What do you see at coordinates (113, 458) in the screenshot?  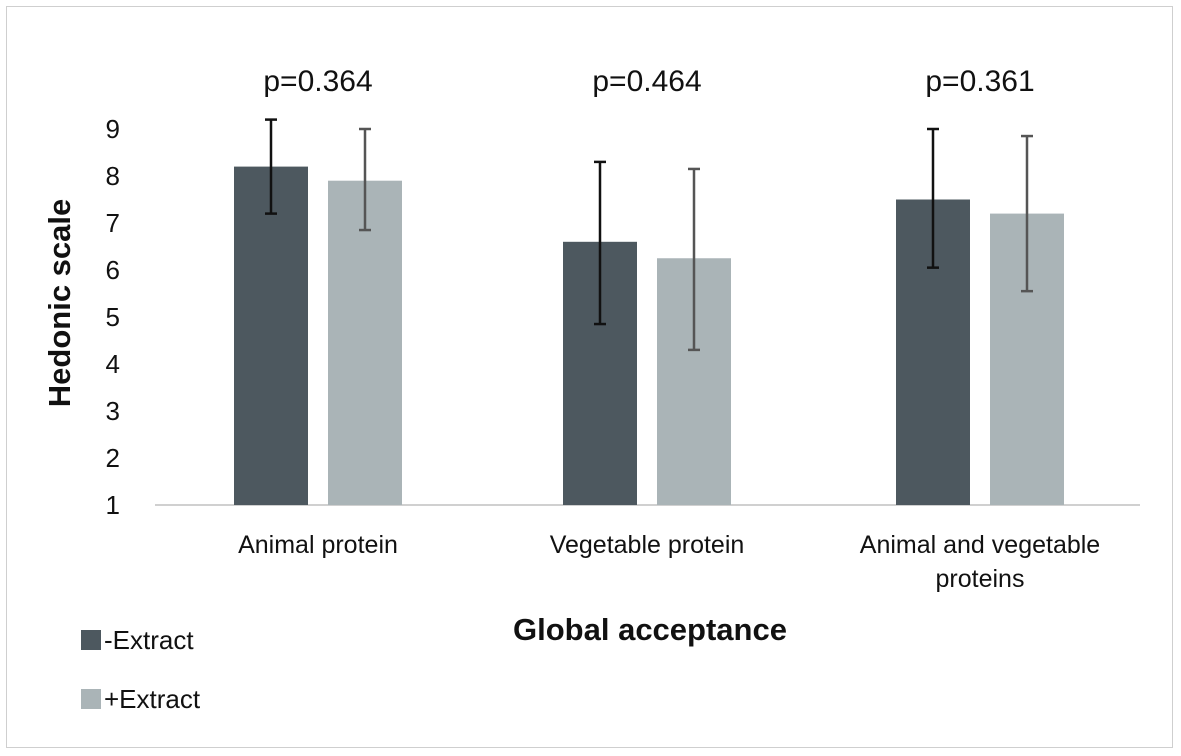 I see `y-tick-label: 2` at bounding box center [113, 458].